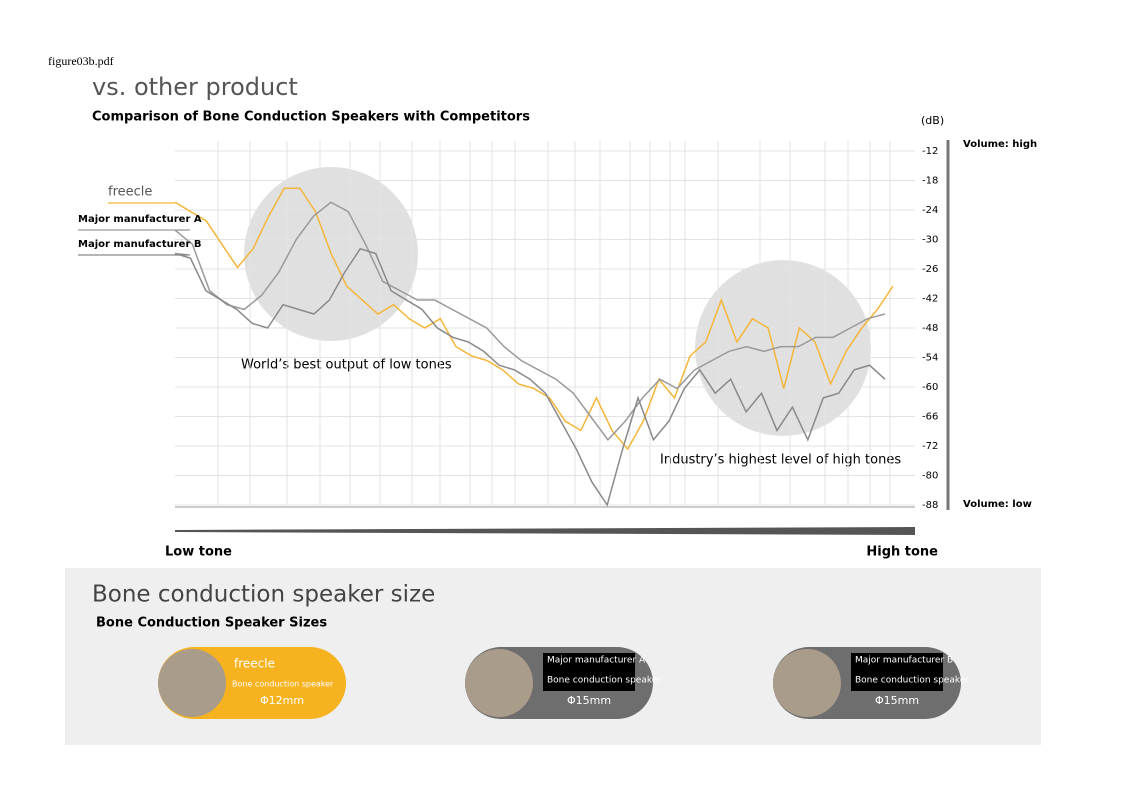  What do you see at coordinates (81, 61) in the screenshot?
I see `file-label: figure03b.pdf` at bounding box center [81, 61].